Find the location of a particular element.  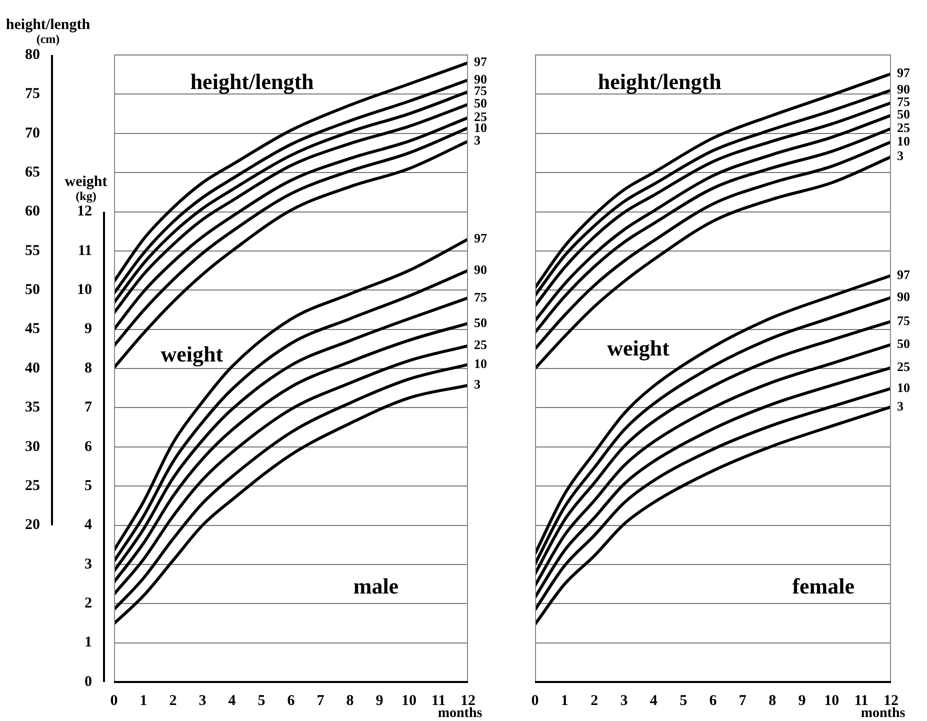

y2-tick-label: 35 is located at coordinates (32, 408).